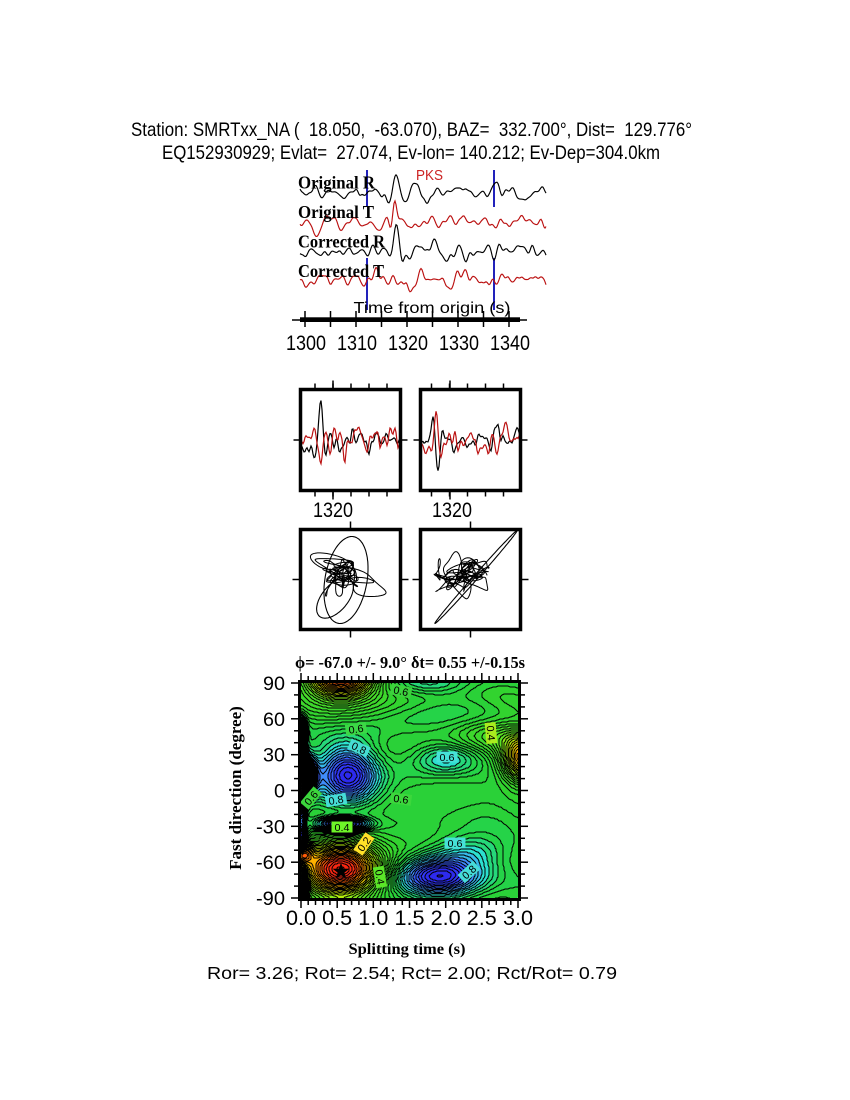 The height and width of the screenshot is (1100, 850). Describe the element at coordinates (482, 918) in the screenshot. I see `svg-text: 2.5` at that location.